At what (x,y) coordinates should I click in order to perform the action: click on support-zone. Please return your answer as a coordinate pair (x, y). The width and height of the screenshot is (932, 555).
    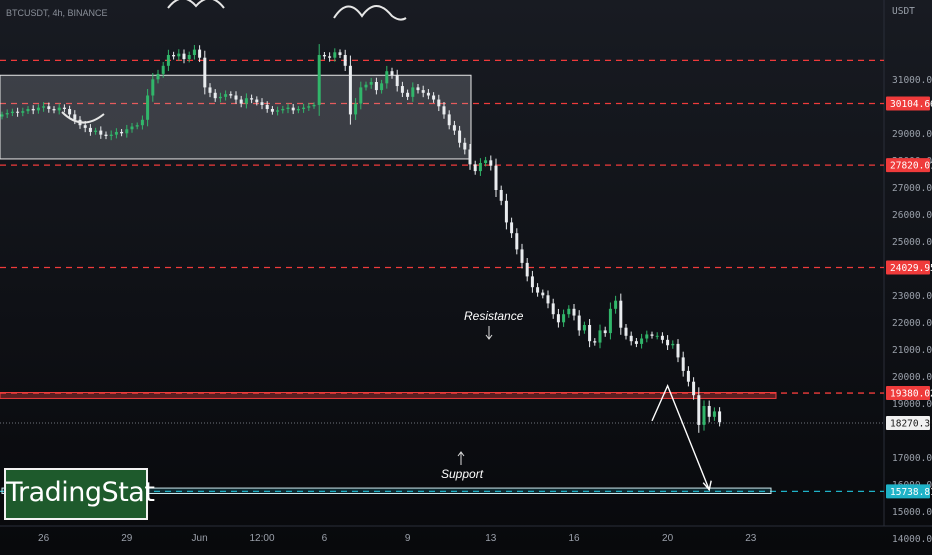
    Looking at the image, I should click on (386, 490).